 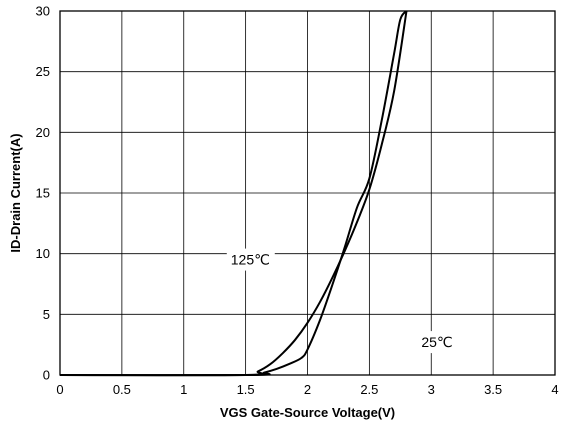 I want to click on series-annotation: 125℃, so click(x=250, y=260).